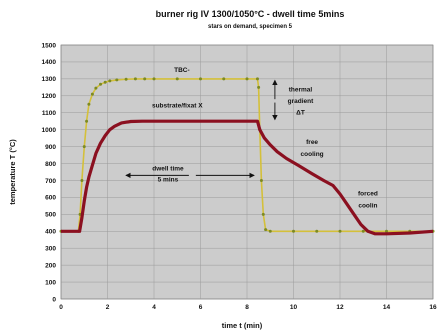  Describe the element at coordinates (201, 129) in the screenshot. I see `annotation-arrows` at that location.